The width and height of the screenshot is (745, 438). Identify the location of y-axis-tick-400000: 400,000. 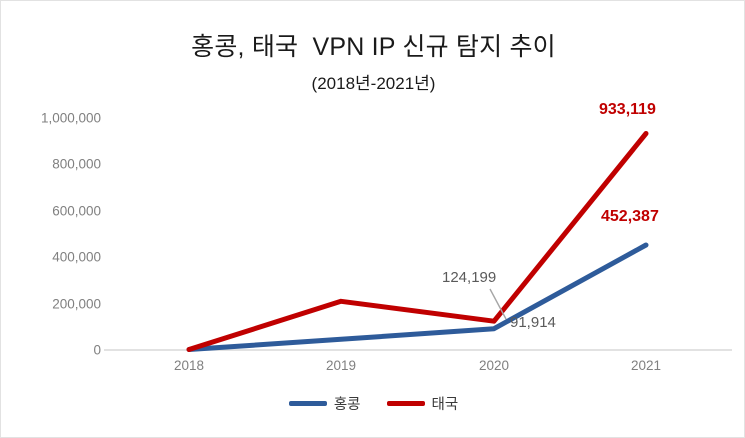
(76, 257).